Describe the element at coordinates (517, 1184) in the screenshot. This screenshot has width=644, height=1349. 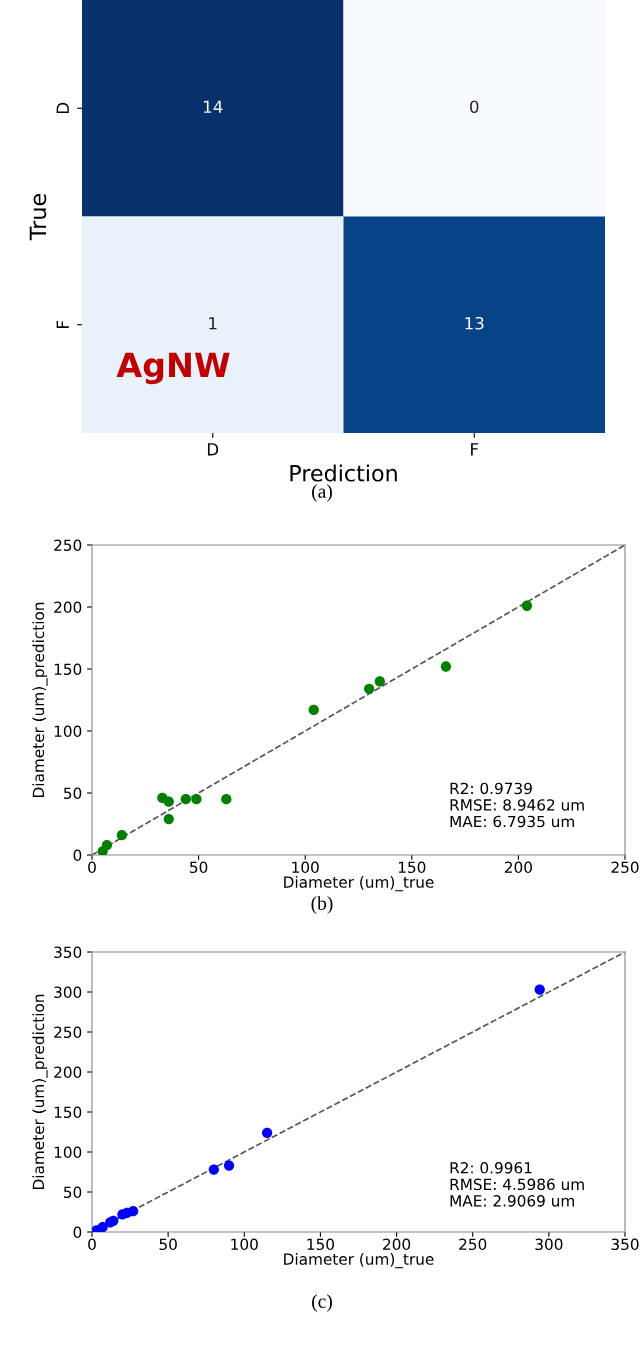
I see `annotation: R2: 0.9961 RMSE: 4.5986 um MAE: 2.9069 um` at that location.